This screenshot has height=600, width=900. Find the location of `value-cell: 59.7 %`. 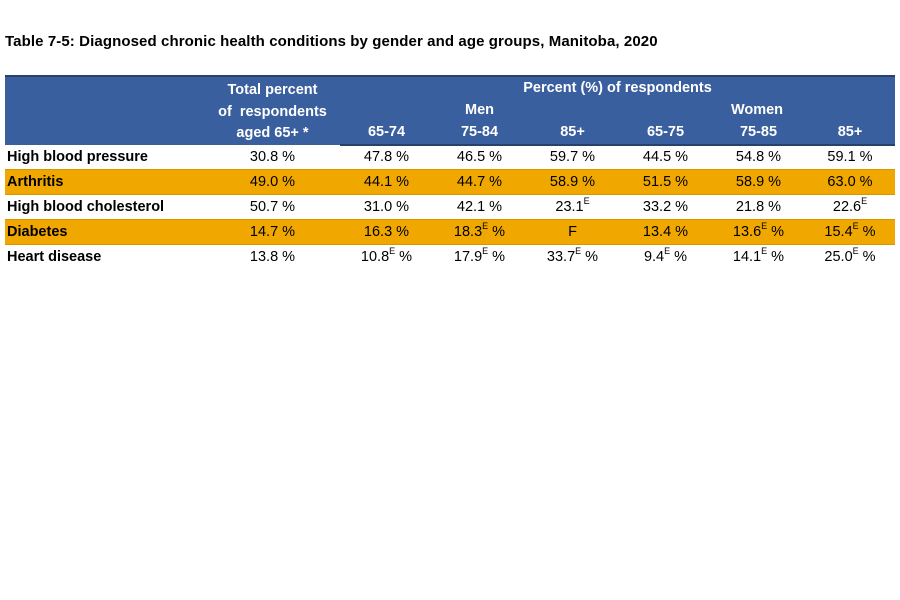

value-cell: 59.7 % is located at coordinates (572, 157).